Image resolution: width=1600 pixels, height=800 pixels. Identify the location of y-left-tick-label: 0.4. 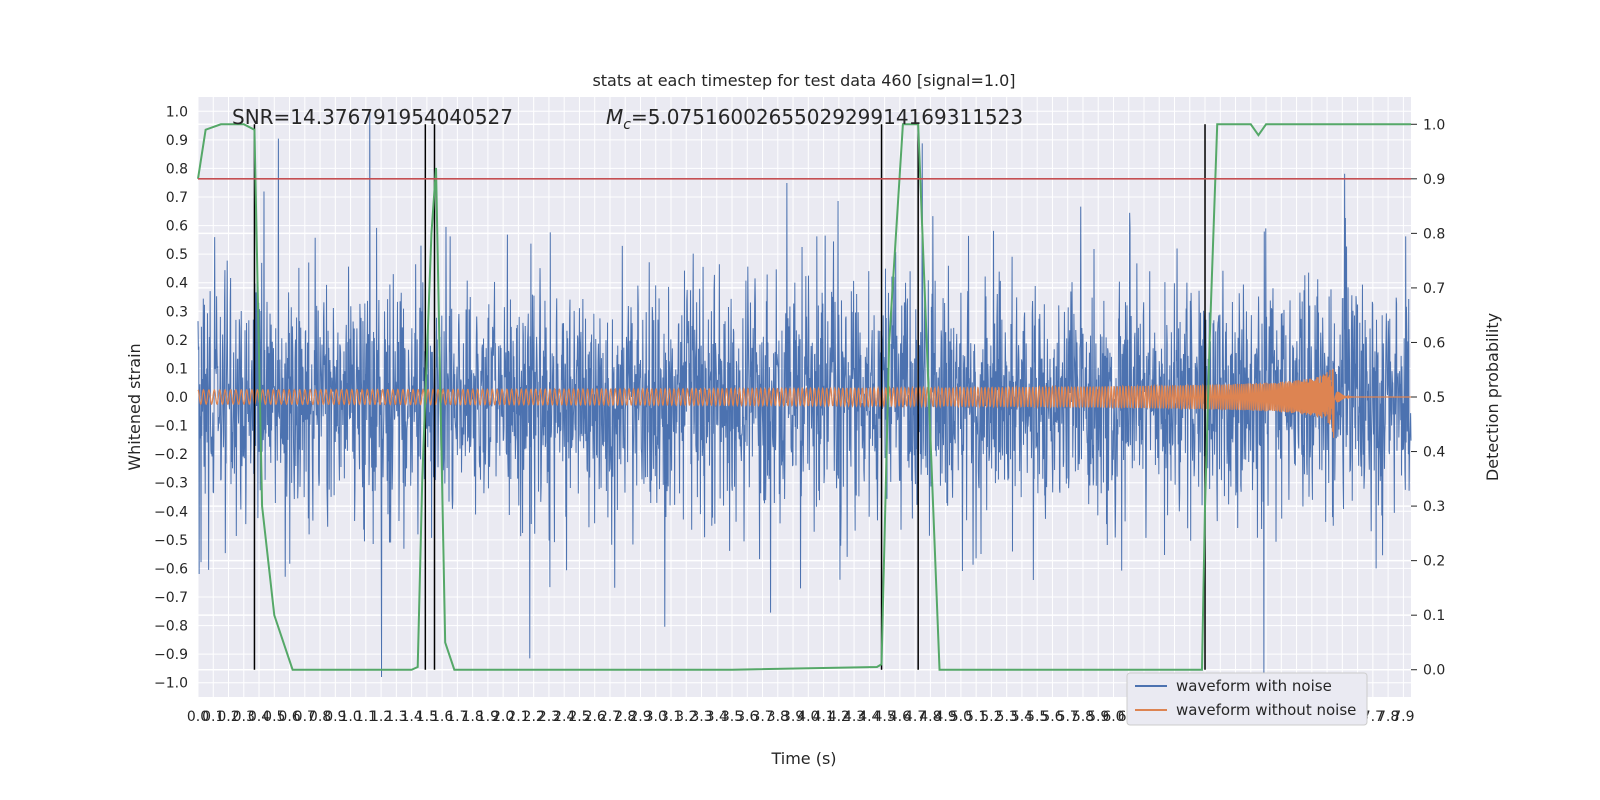
(177, 284).